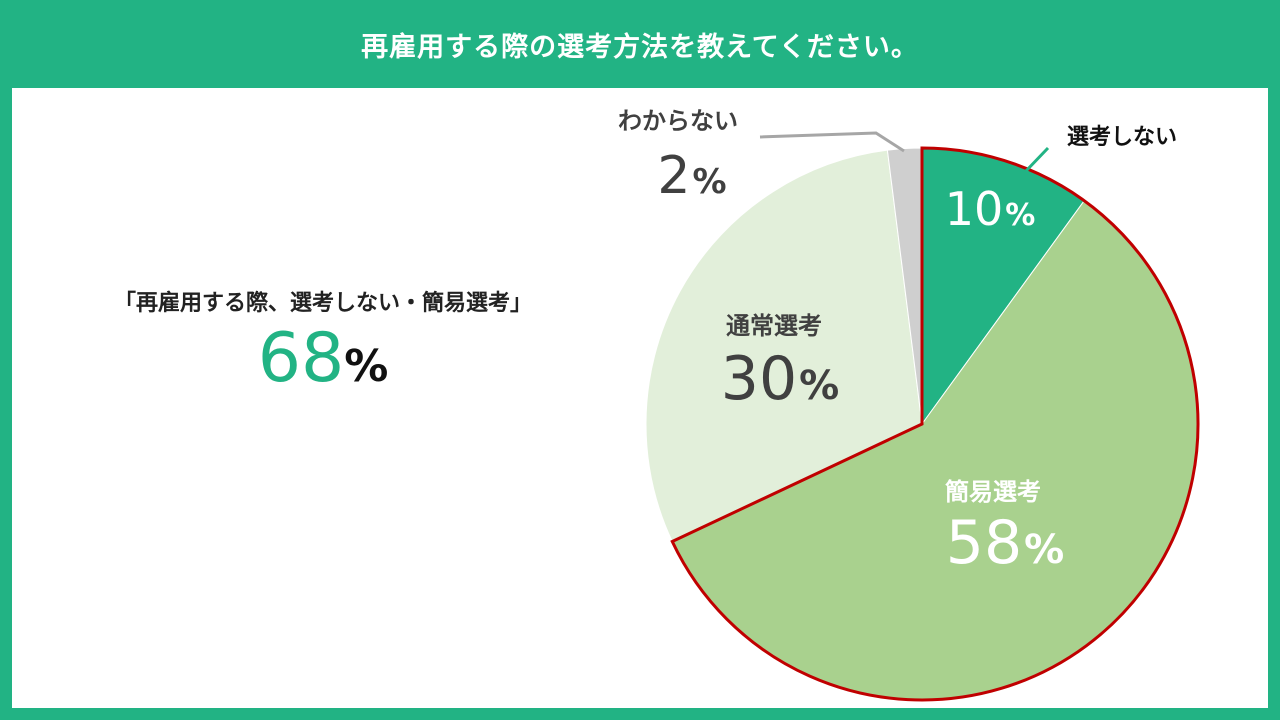 This screenshot has height=720, width=1280. What do you see at coordinates (640, 47) in the screenshot?
I see `page-title: 再雇用する際の選考方法を教えてください。` at bounding box center [640, 47].